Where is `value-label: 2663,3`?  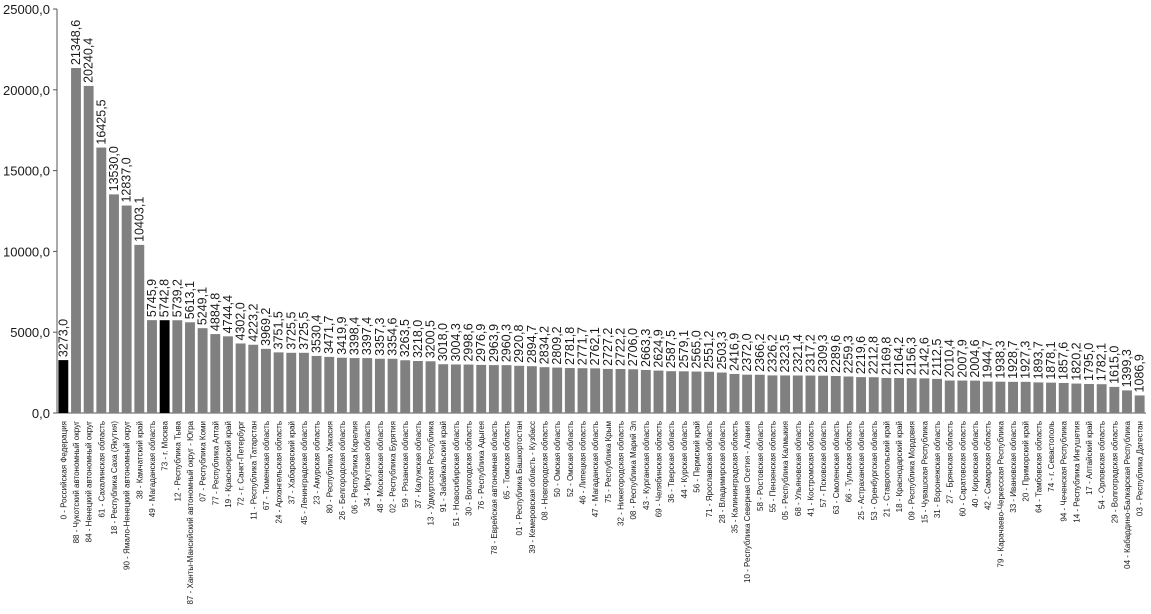
value-label: 2663,3 is located at coordinates (646, 348).